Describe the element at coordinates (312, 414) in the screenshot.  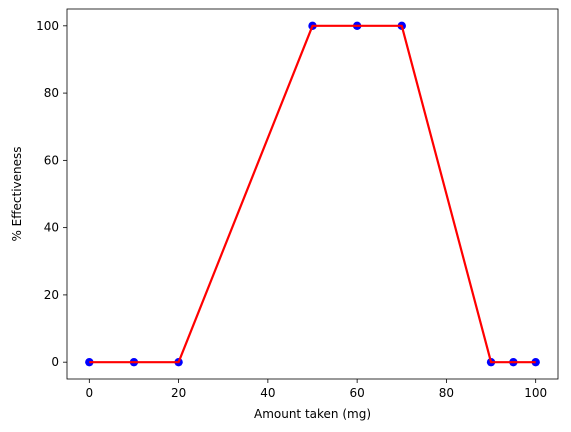
I see `x-axis-label: Amount taken (mg)` at that location.